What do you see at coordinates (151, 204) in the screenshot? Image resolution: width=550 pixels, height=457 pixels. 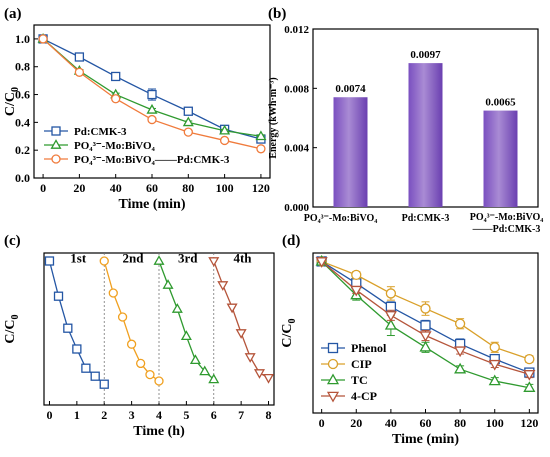 I see `a-x-axis-label: Time (min)` at bounding box center [151, 204].